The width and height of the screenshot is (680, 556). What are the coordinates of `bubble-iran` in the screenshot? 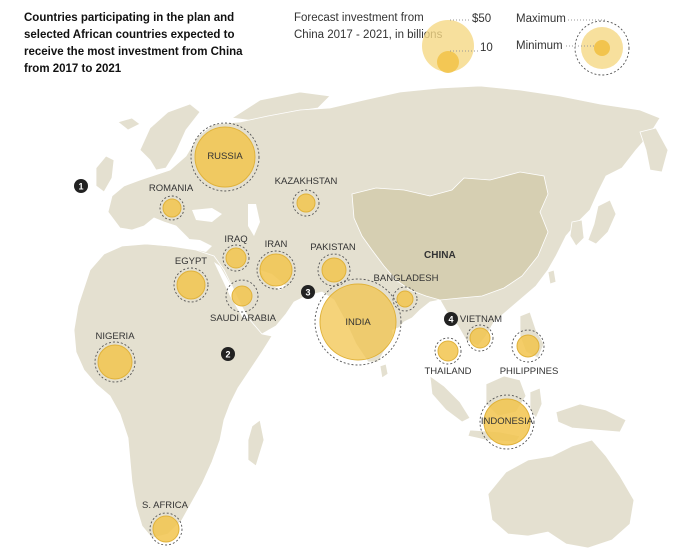 It's located at (276, 270).